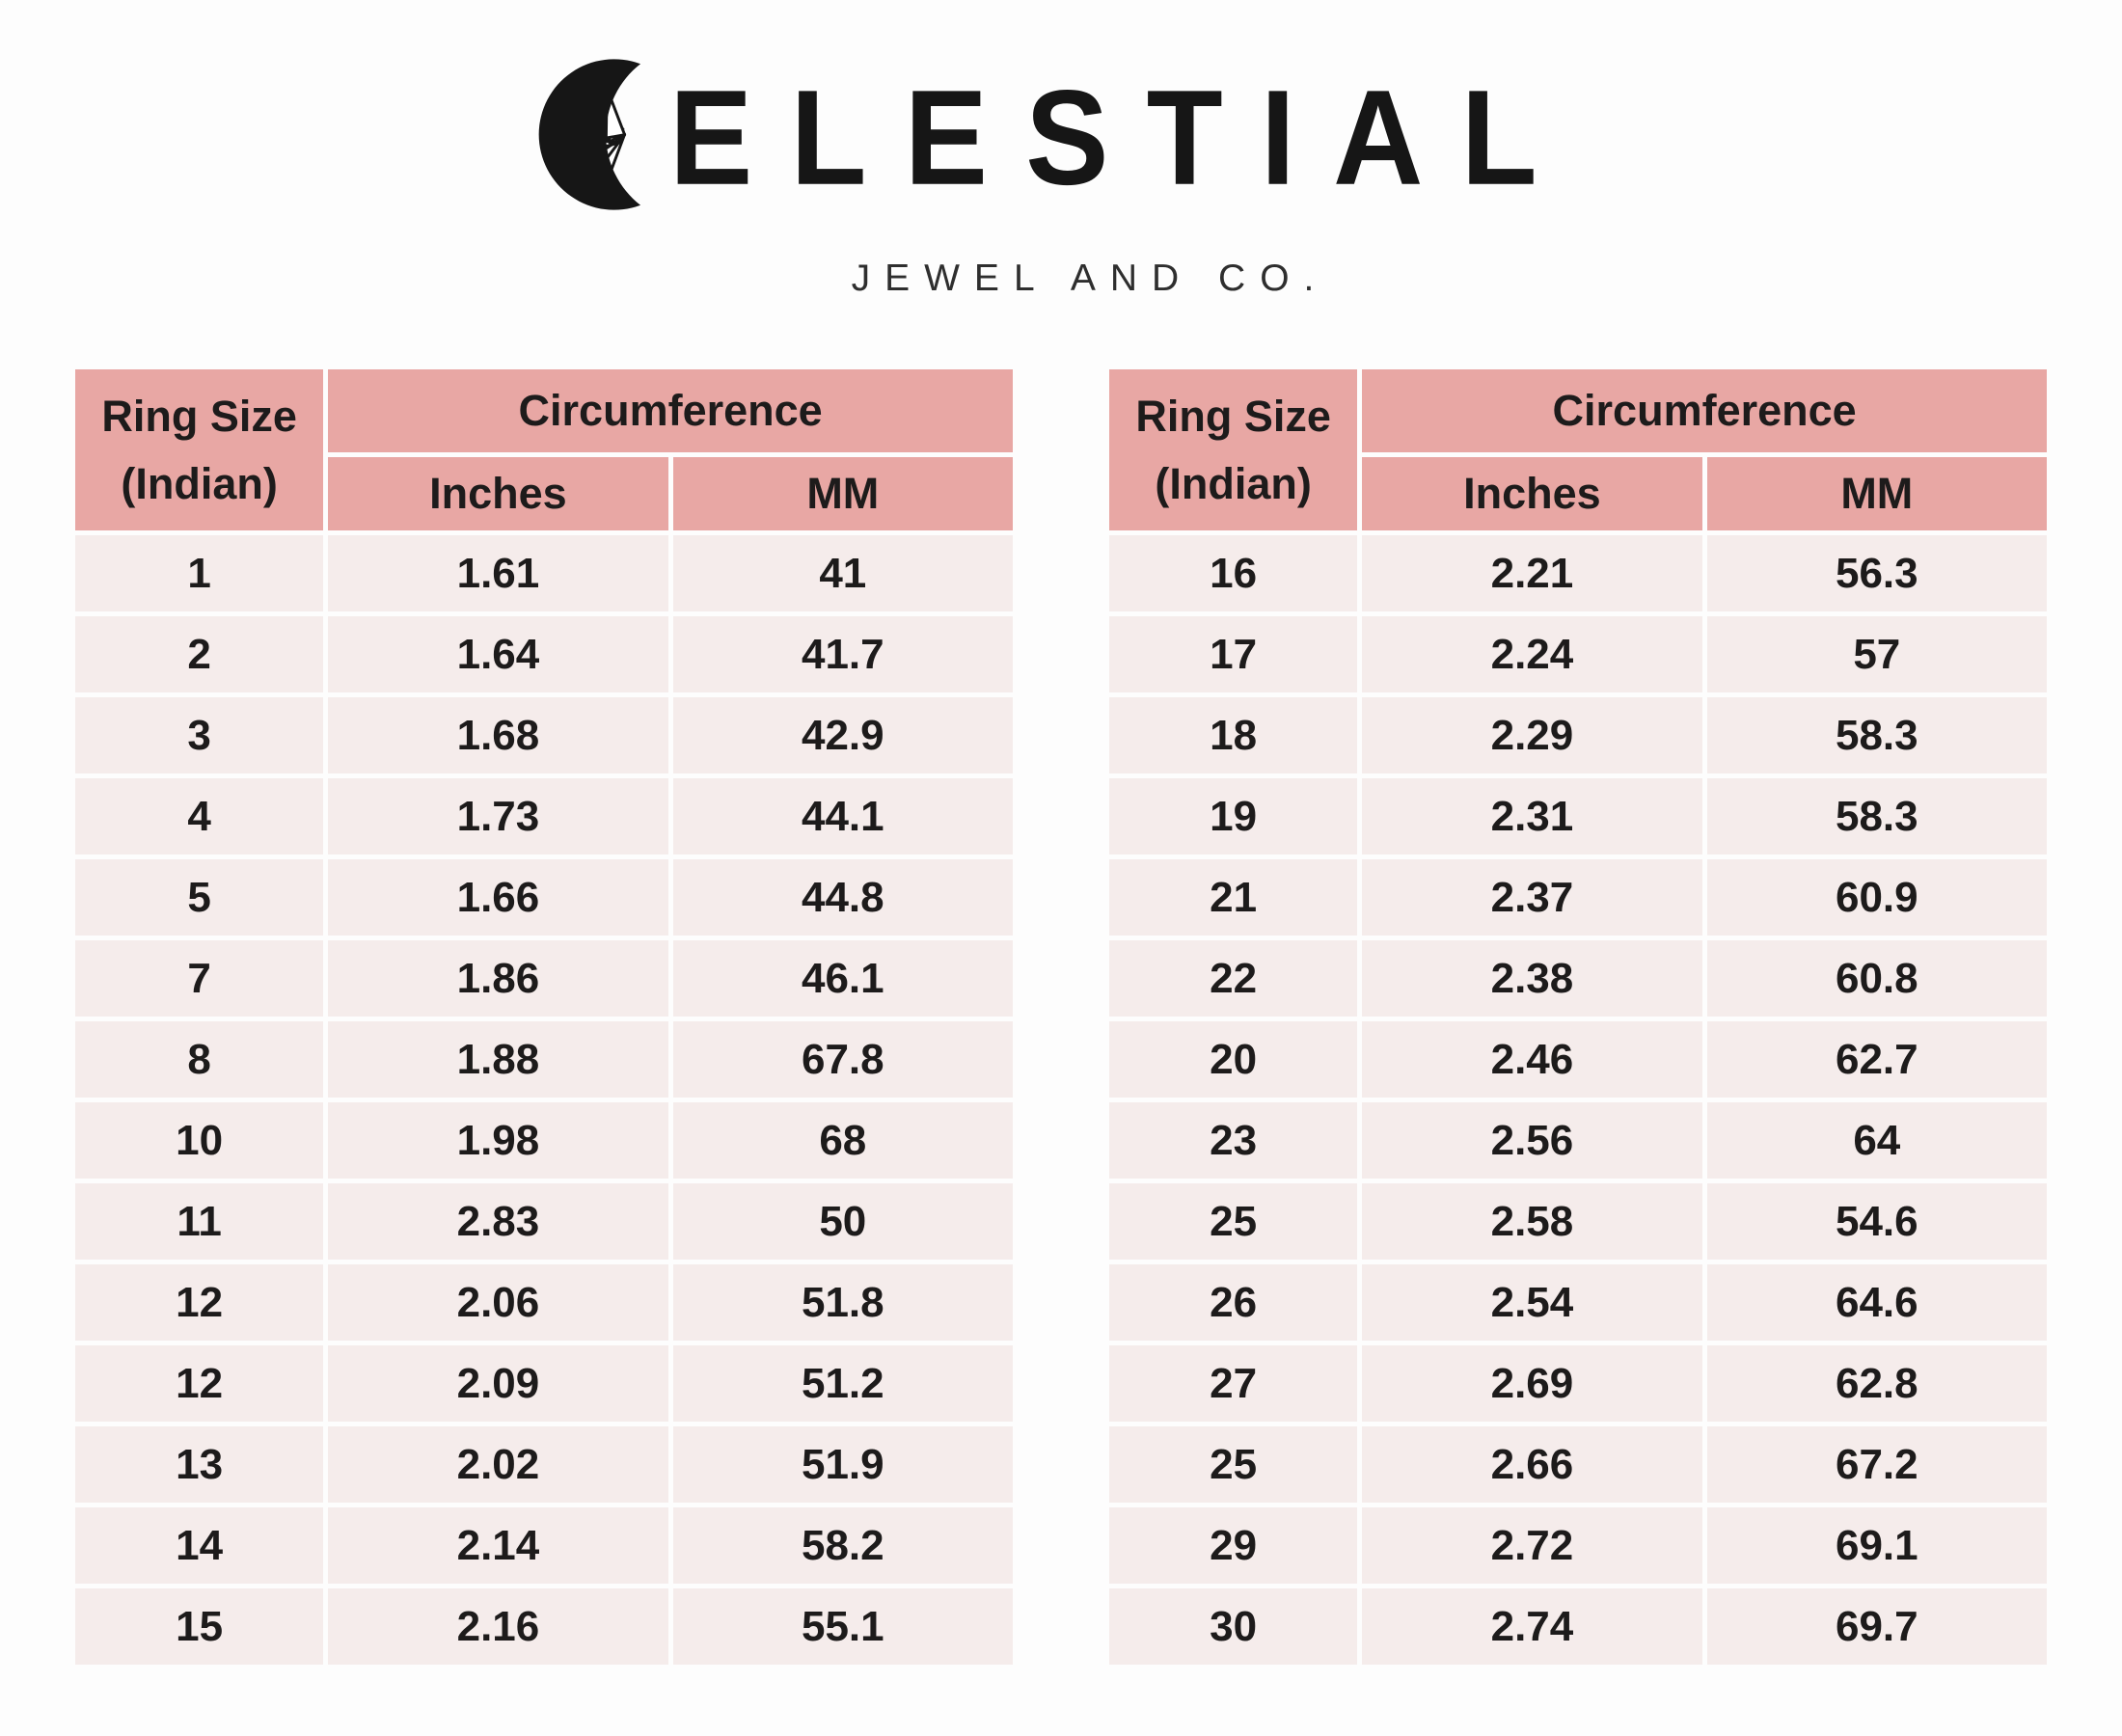 Image resolution: width=2122 pixels, height=1736 pixels. I want to click on table-cell-ring-size: 17, so click(1233, 654).